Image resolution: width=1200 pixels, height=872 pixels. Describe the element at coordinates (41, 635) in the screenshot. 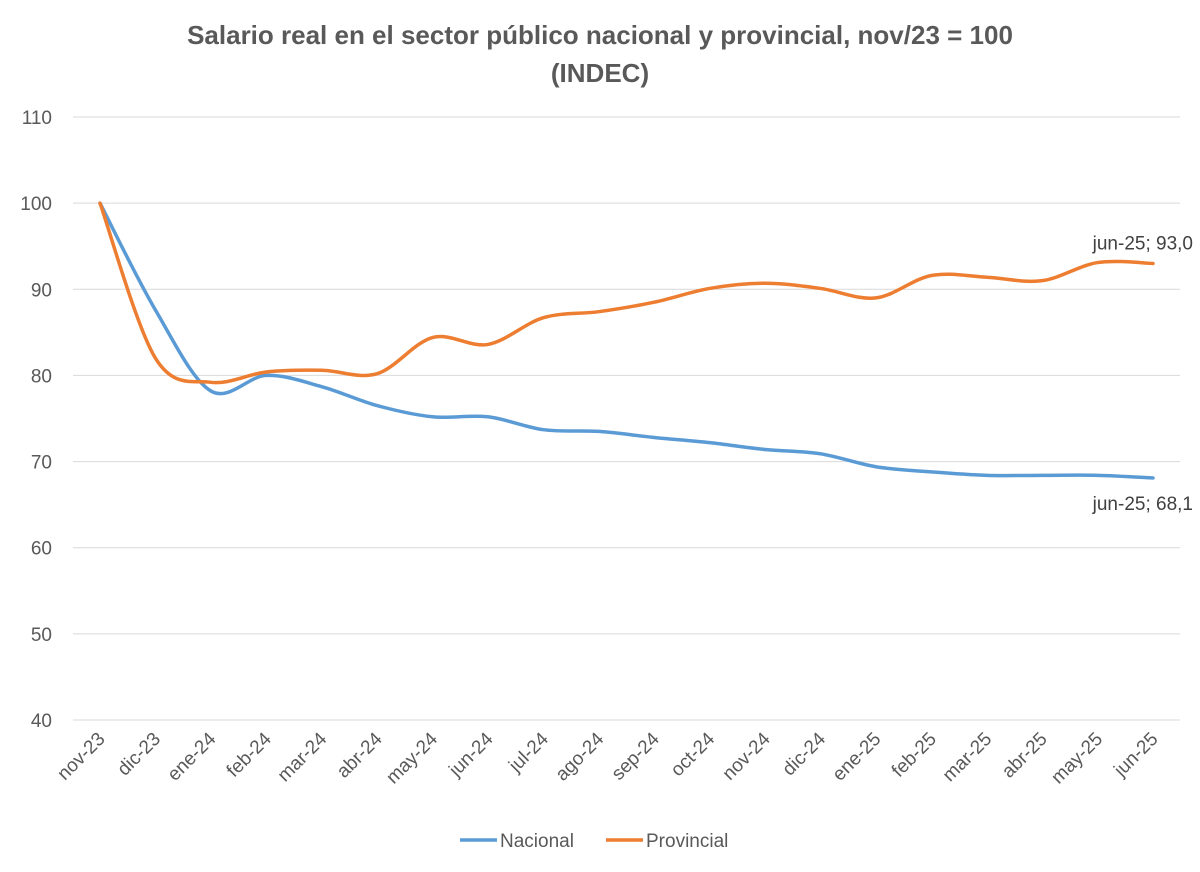

I see `y-tick-label: 50` at that location.